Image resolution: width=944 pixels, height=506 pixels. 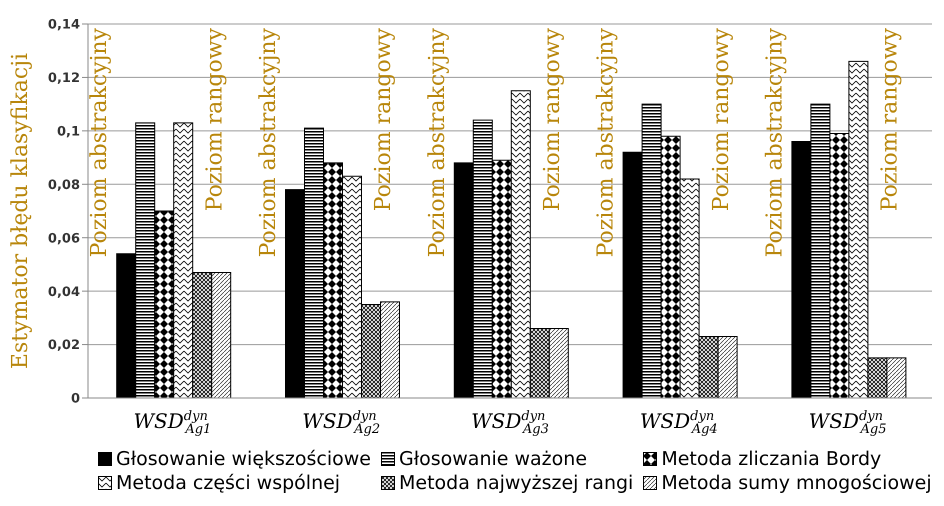 What do you see at coordinates (493, 459) in the screenshot?
I see `legend-label: Głosowanie ważone` at bounding box center [493, 459].